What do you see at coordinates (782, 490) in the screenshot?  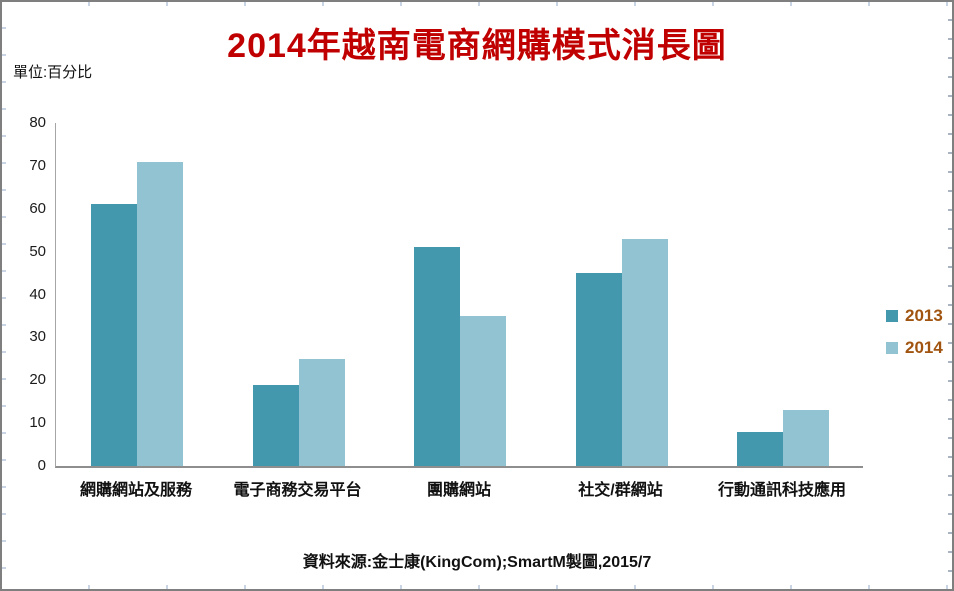 I see `x-axis-category-label: 行動通訊科技應用` at bounding box center [782, 490].